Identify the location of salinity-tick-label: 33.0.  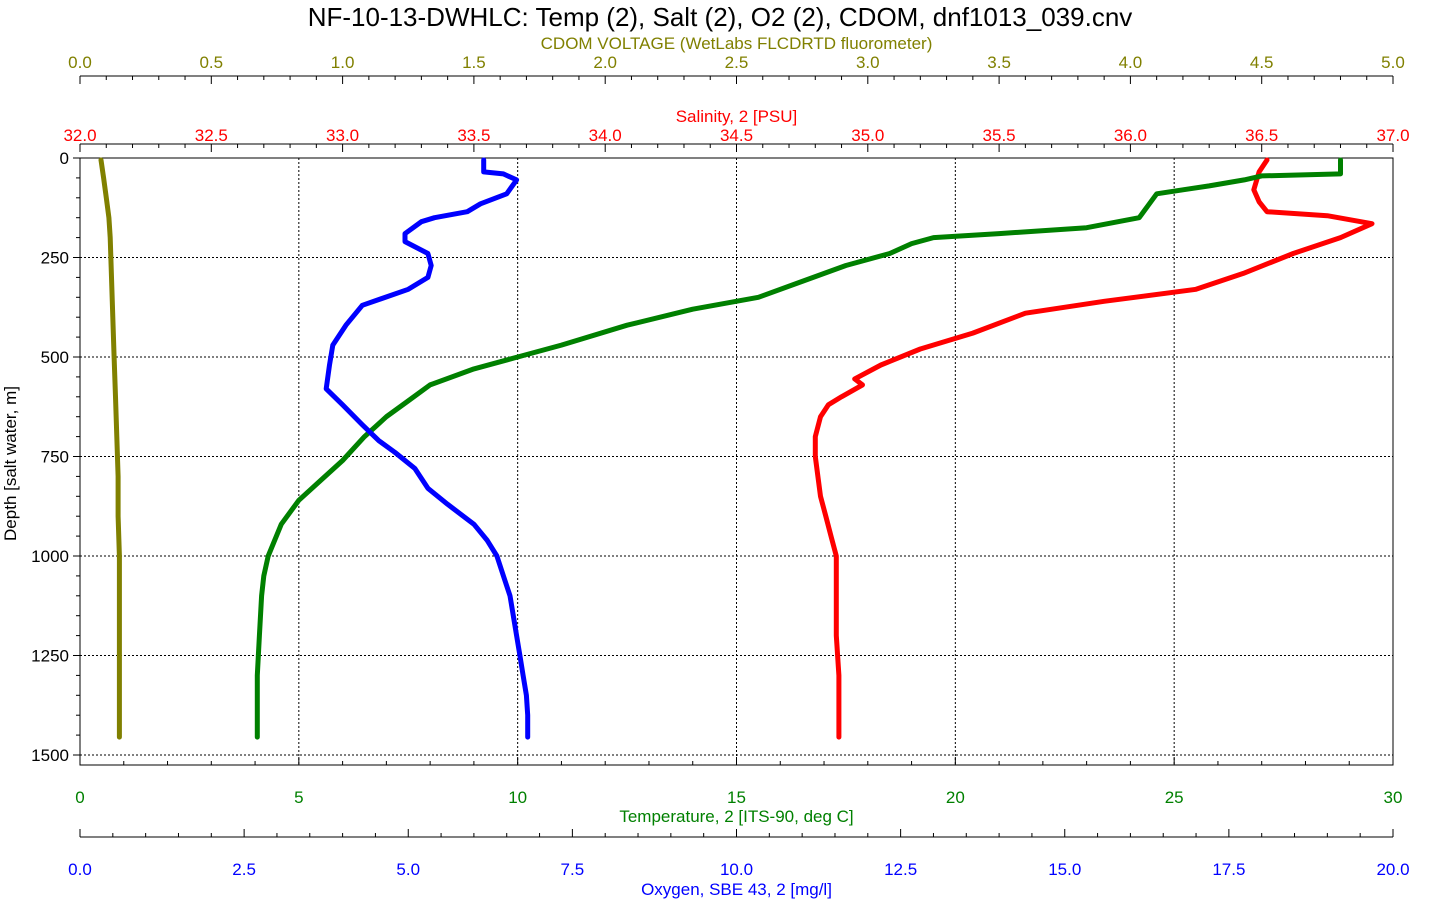
(342, 135).